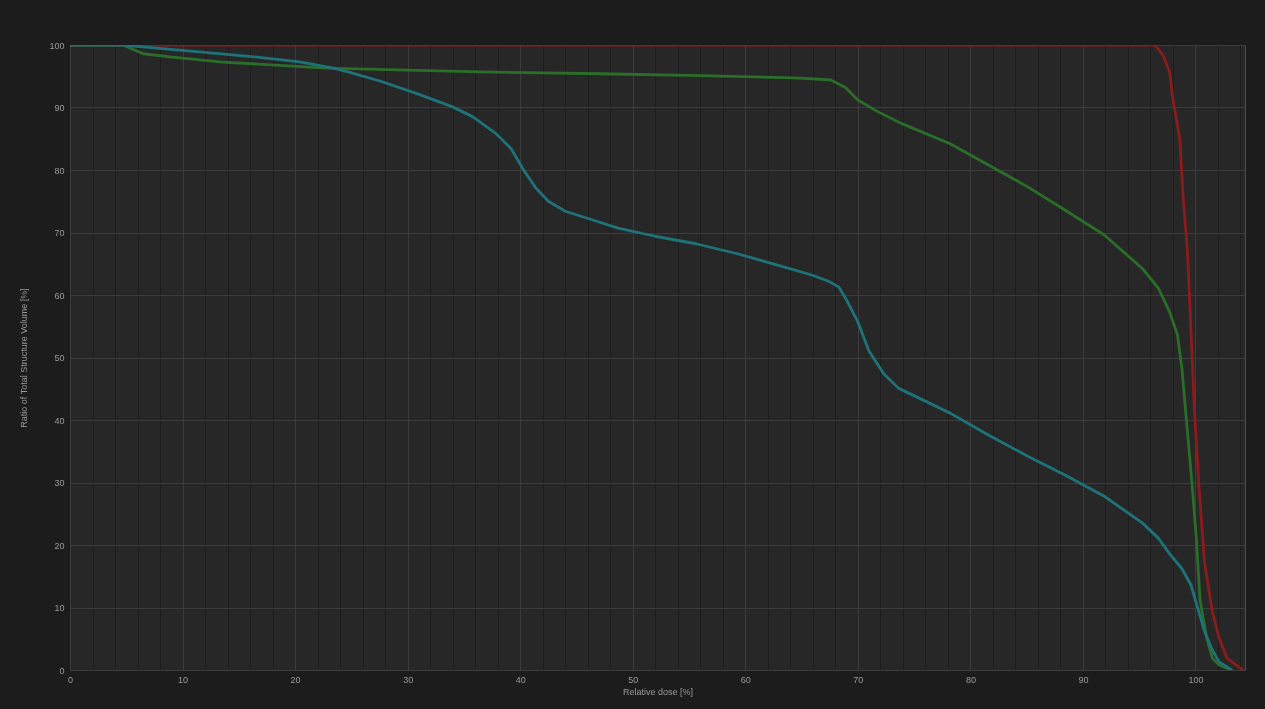  What do you see at coordinates (24, 358) in the screenshot?
I see `y-axis-title: Ratio of Total Structure Volume [%]` at bounding box center [24, 358].